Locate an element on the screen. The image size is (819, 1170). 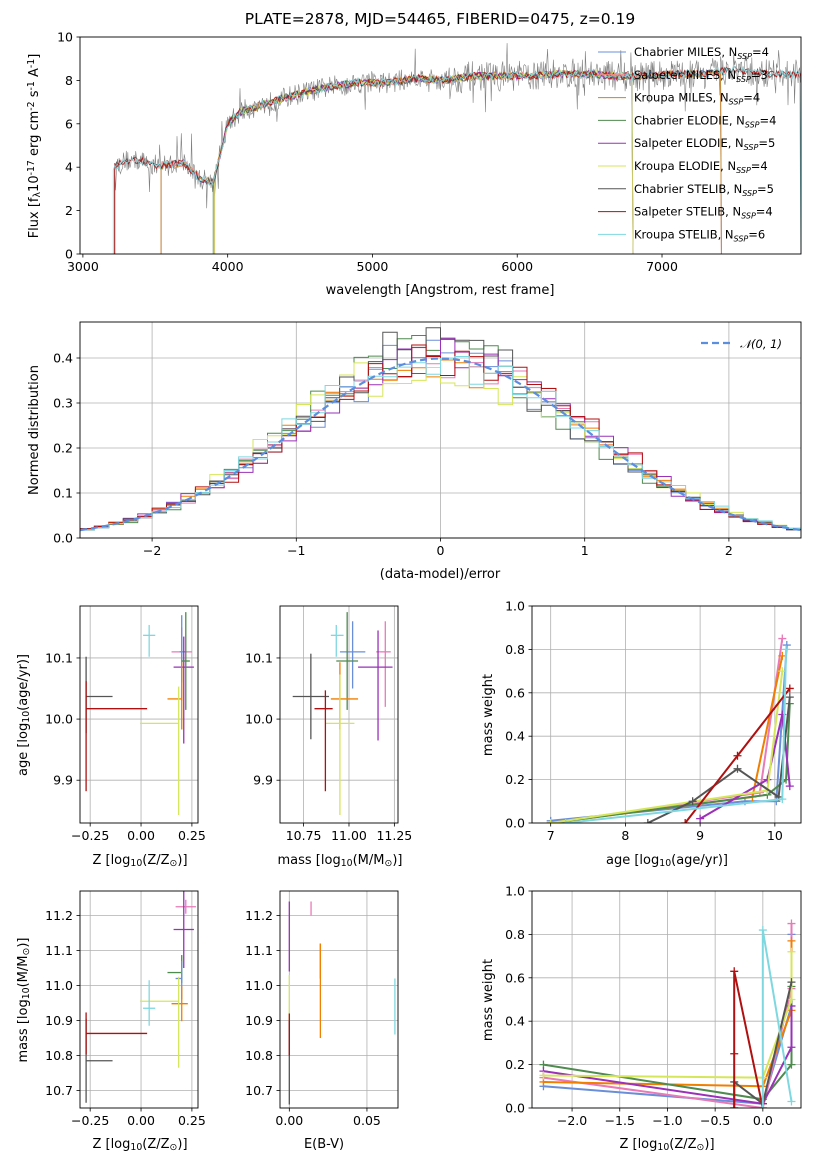
x-tick-label: 11.00 is located at coordinates (349, 835).